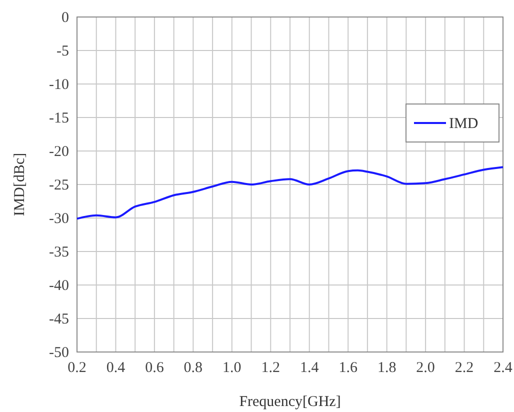 This screenshot has height=412, width=514. Describe the element at coordinates (59, 252) in the screenshot. I see `y-tick-label: -35` at that location.